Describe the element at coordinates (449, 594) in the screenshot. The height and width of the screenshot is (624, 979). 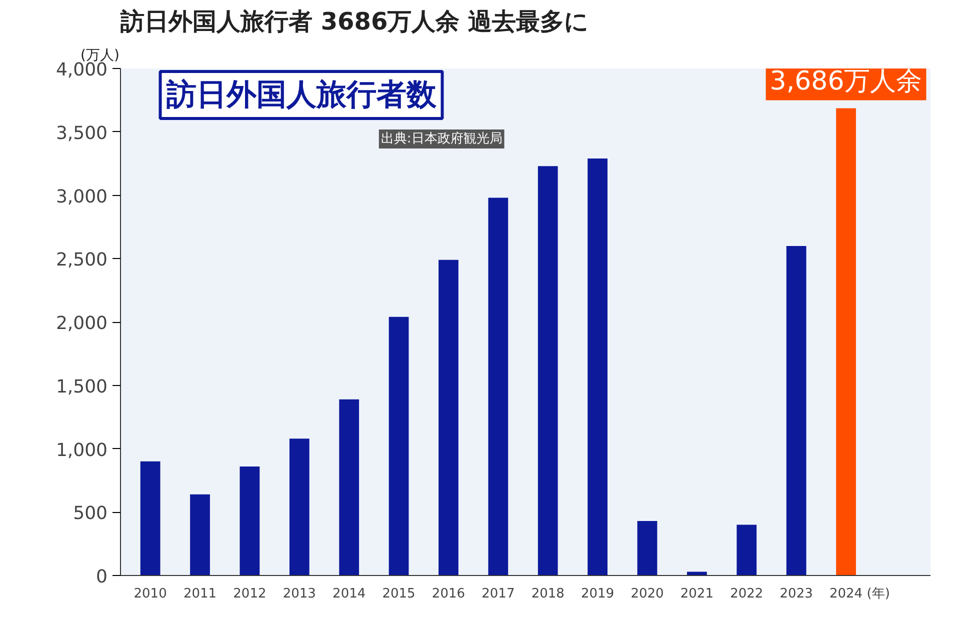
I see `x-tick-label: 2016` at that location.